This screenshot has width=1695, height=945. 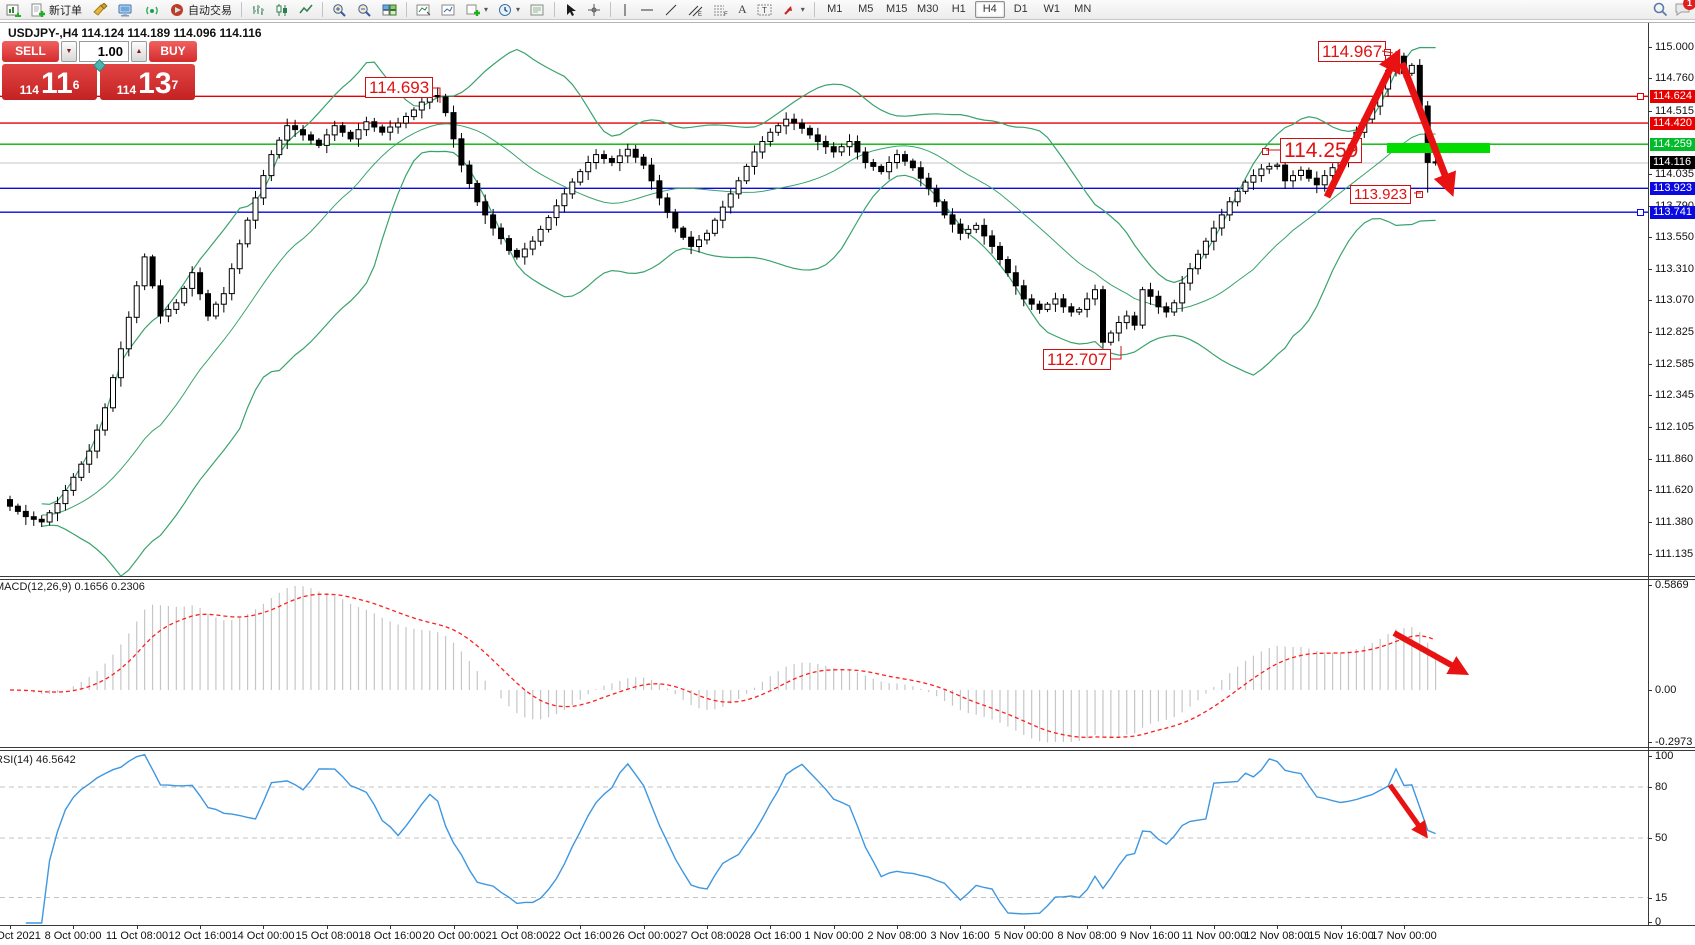 What do you see at coordinates (389, 9) in the screenshot?
I see `tile-windows-button` at bounding box center [389, 9].